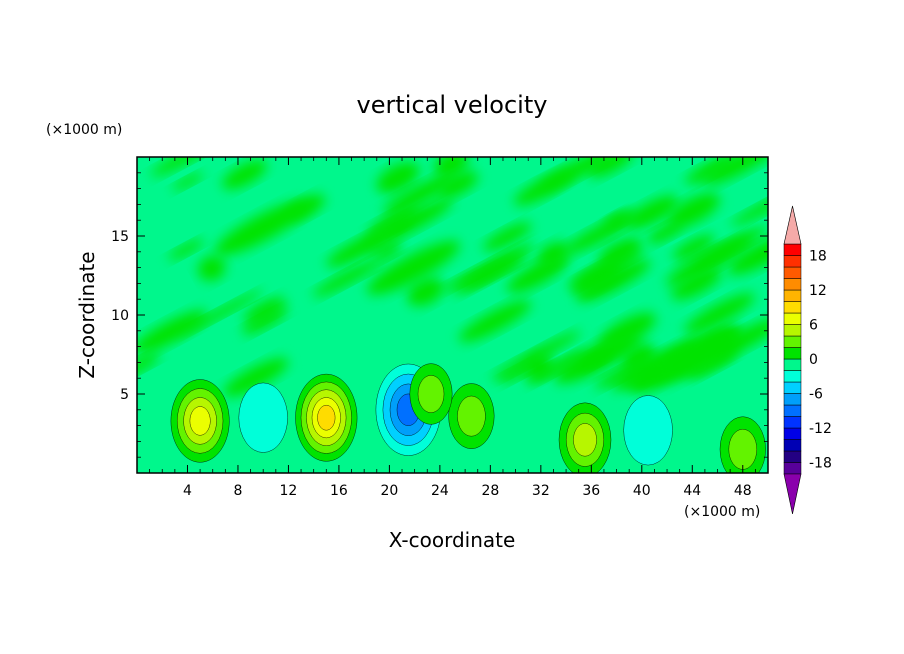 The height and width of the screenshot is (654, 904). What do you see at coordinates (339, 491) in the screenshot?
I see `x-tick-label: 16` at bounding box center [339, 491].